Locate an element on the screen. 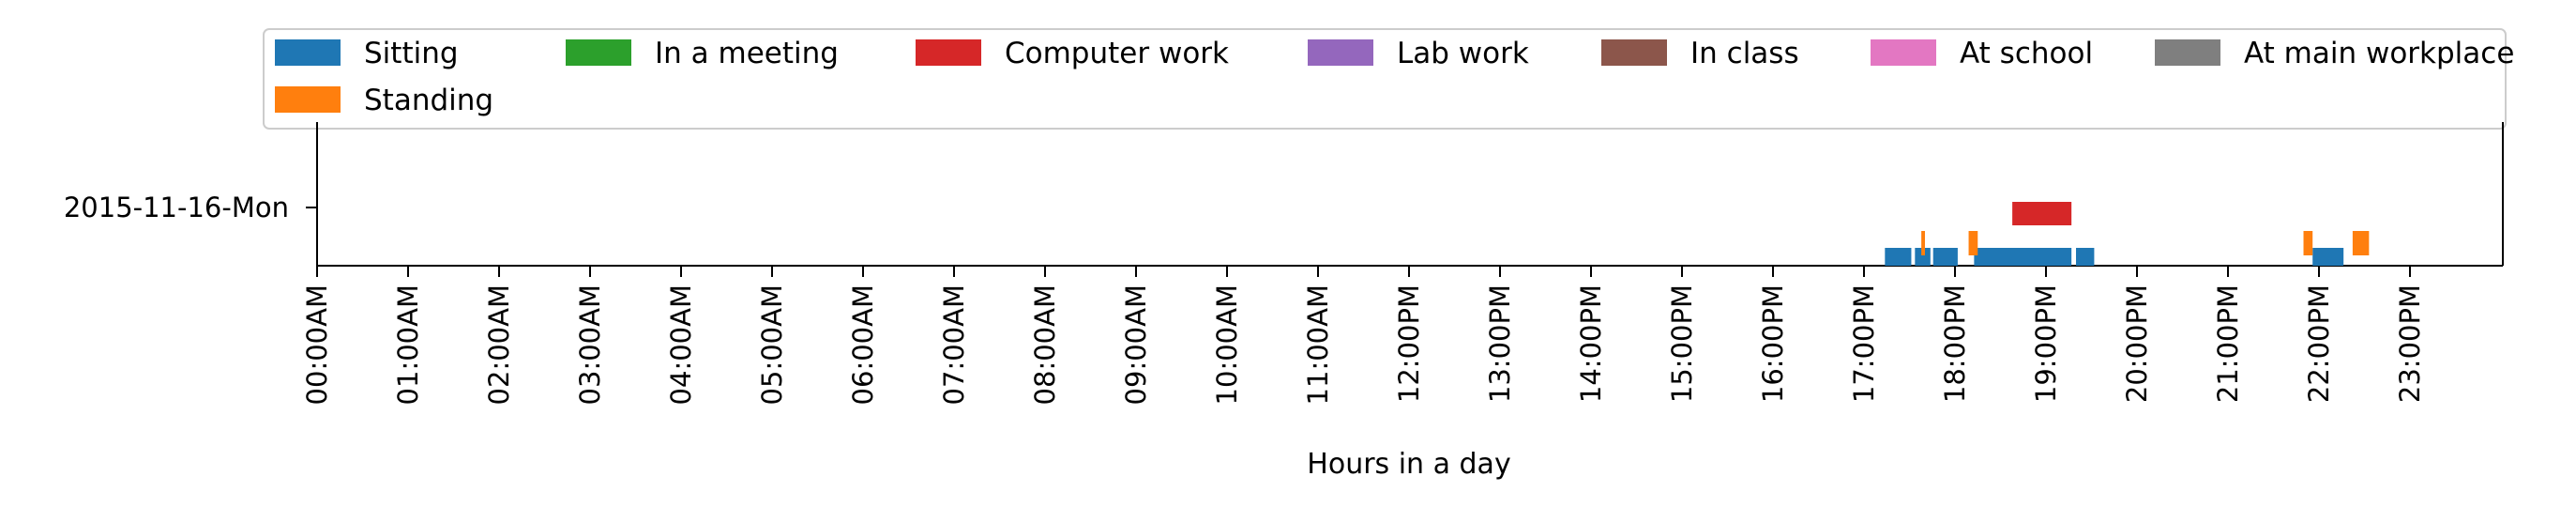 The width and height of the screenshot is (2576, 507). x-axis-title: Hours in a day is located at coordinates (1408, 464).